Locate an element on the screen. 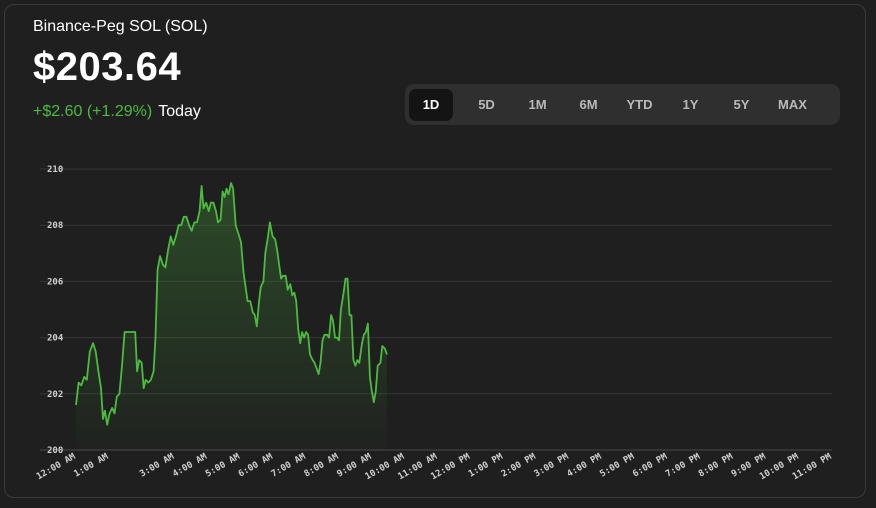 Image resolution: width=876 pixels, height=508 pixels. y-tick-label: 204 is located at coordinates (55, 339).